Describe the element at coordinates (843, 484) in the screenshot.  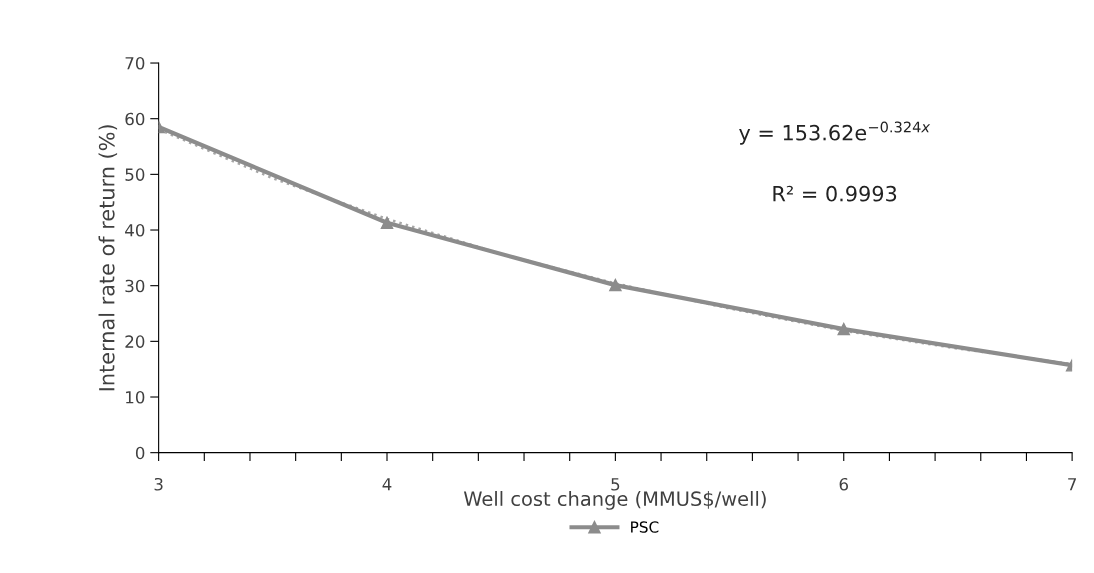
I see `x-tick-label: 6` at that location.